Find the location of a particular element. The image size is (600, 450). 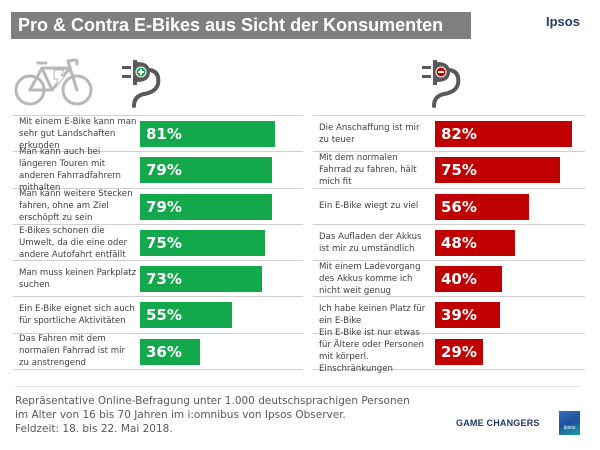

contra-row: Ein E-Bike wiegt zu viel 56% is located at coordinates (449, 207).